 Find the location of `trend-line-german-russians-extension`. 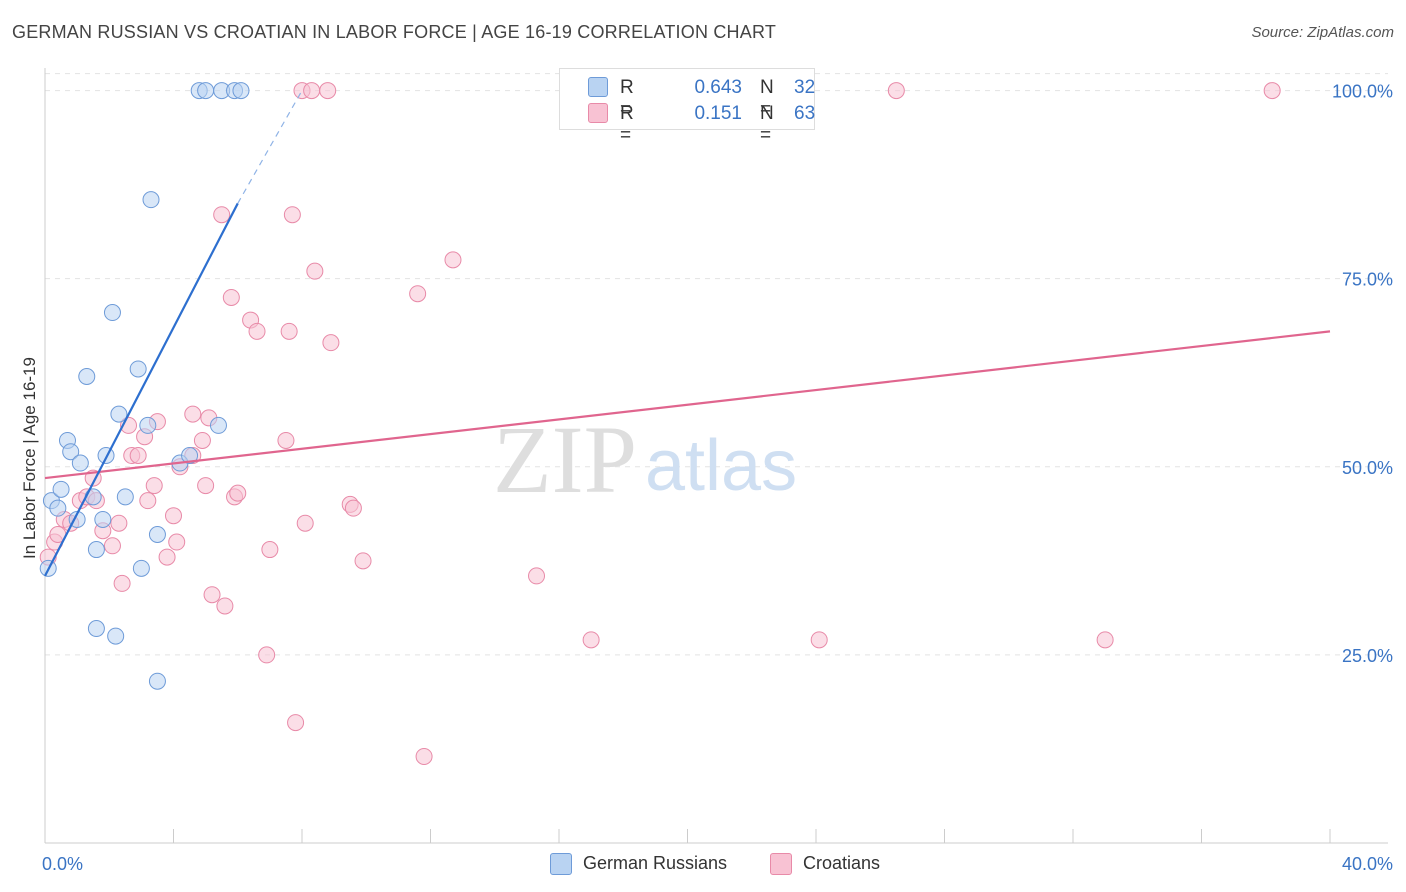

trend-line-german-russians-extension is located at coordinates (270, 147).